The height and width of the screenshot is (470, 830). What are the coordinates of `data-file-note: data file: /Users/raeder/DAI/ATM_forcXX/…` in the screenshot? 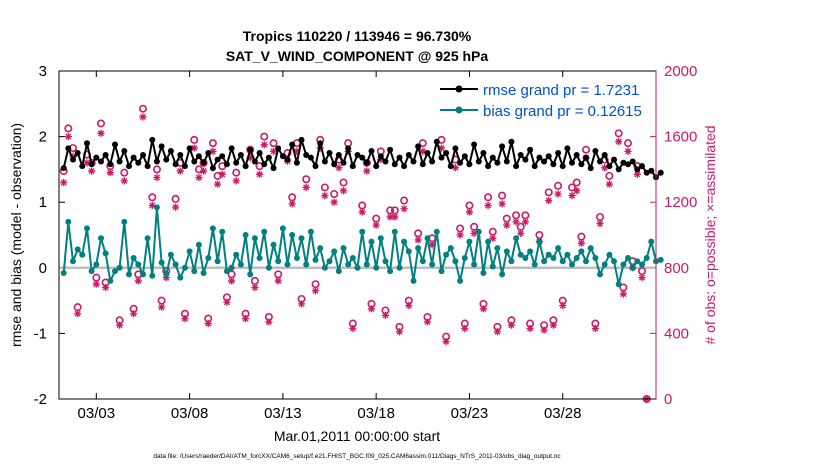 It's located at (357, 456).